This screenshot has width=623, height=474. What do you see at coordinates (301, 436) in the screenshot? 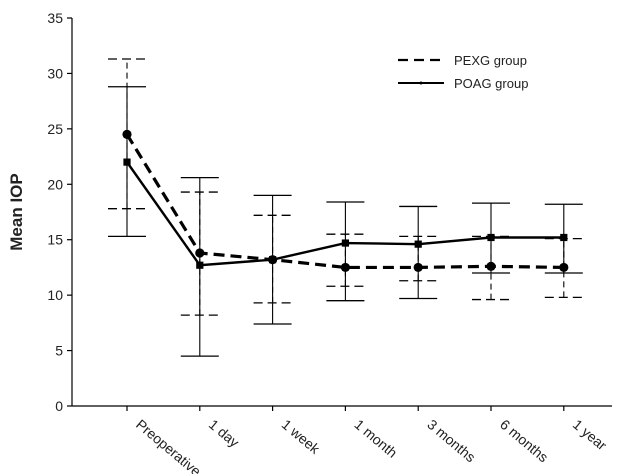
I see `x-tick-label: 1 week` at bounding box center [301, 436].